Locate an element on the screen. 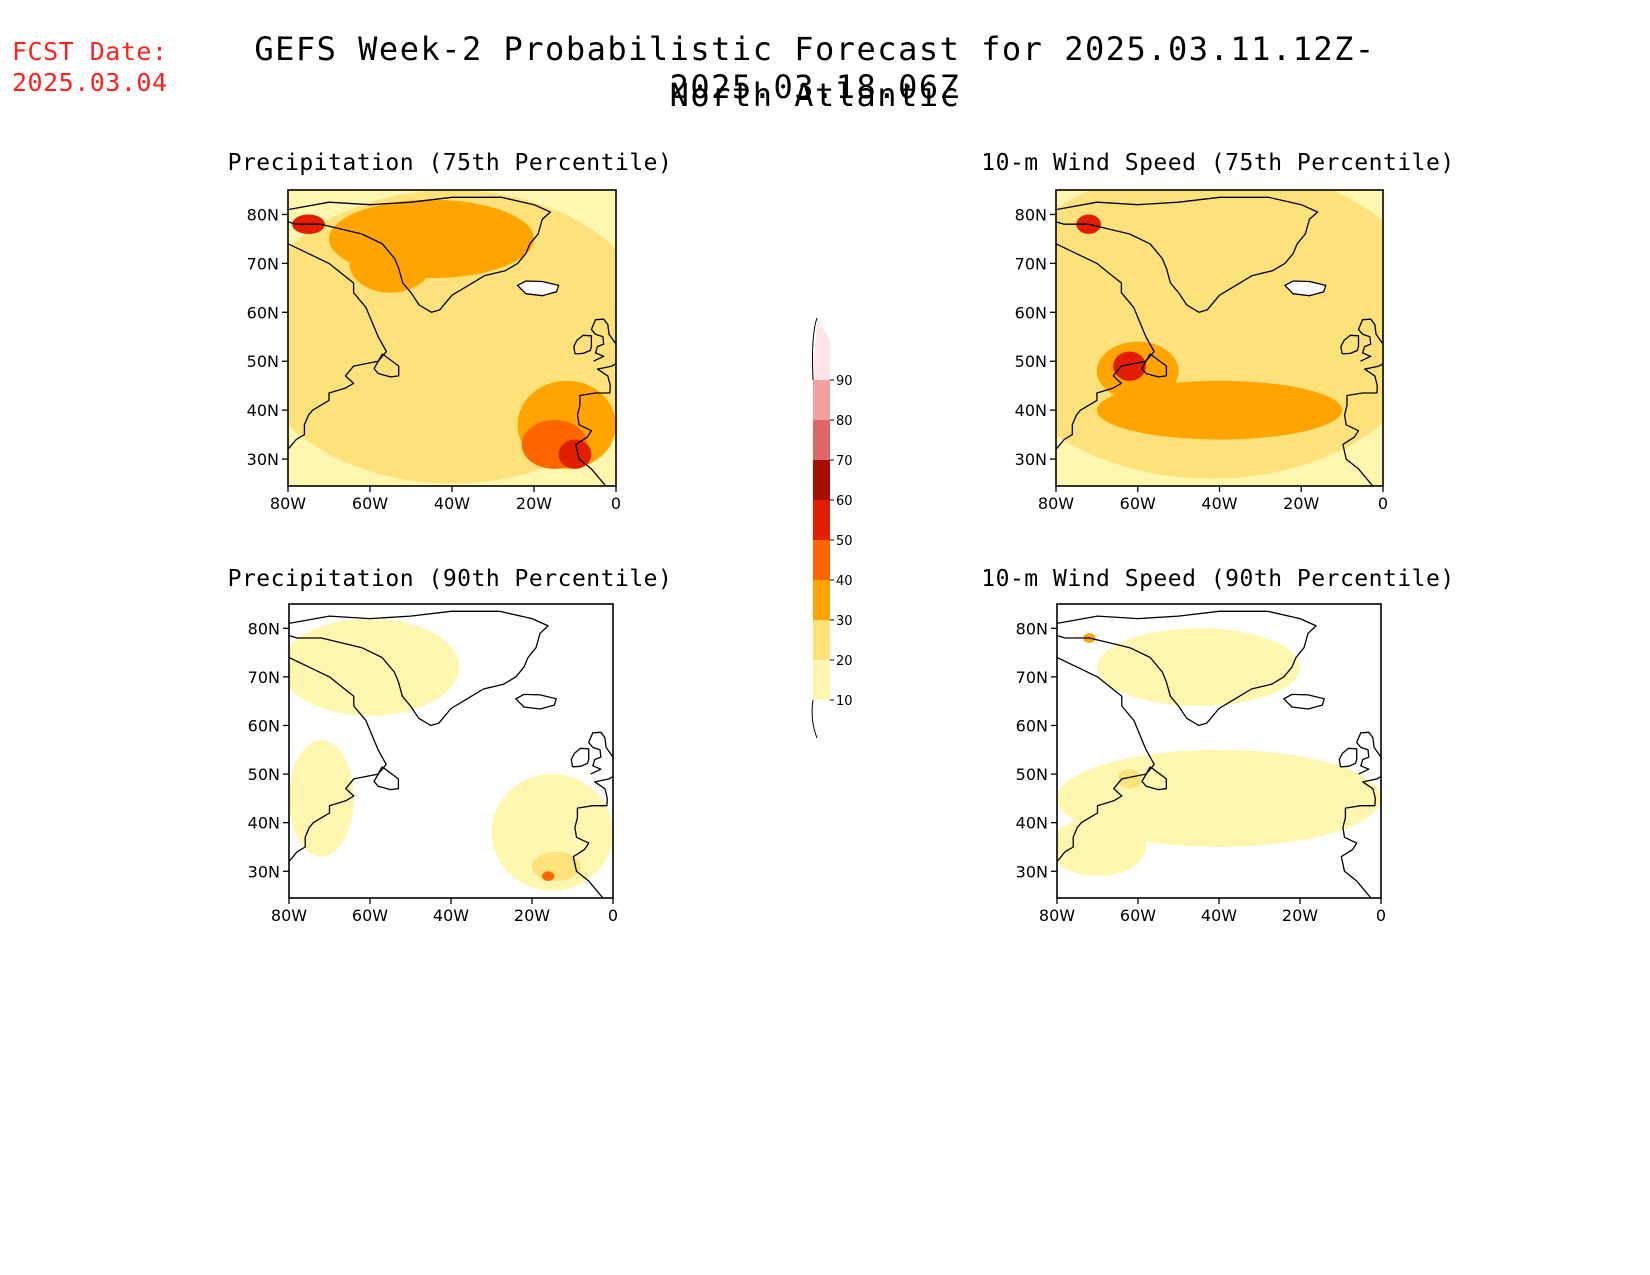  panel-title-precip90: Precipitation (90th Percentile) is located at coordinates (450, 579).